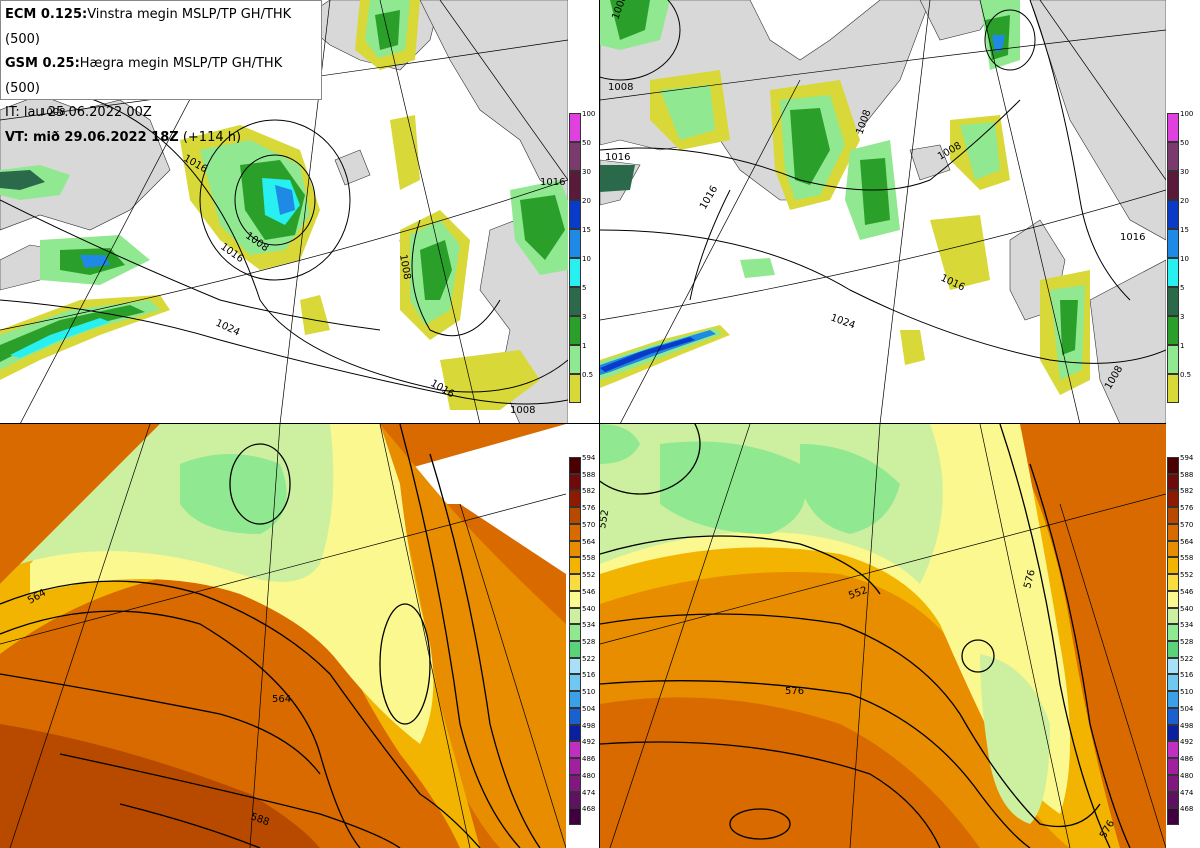 The width and height of the screenshot is (1200, 848). Describe the element at coordinates (46, 14) in the screenshot. I see `model-ecm-label: ECM 0.125:` at that location.